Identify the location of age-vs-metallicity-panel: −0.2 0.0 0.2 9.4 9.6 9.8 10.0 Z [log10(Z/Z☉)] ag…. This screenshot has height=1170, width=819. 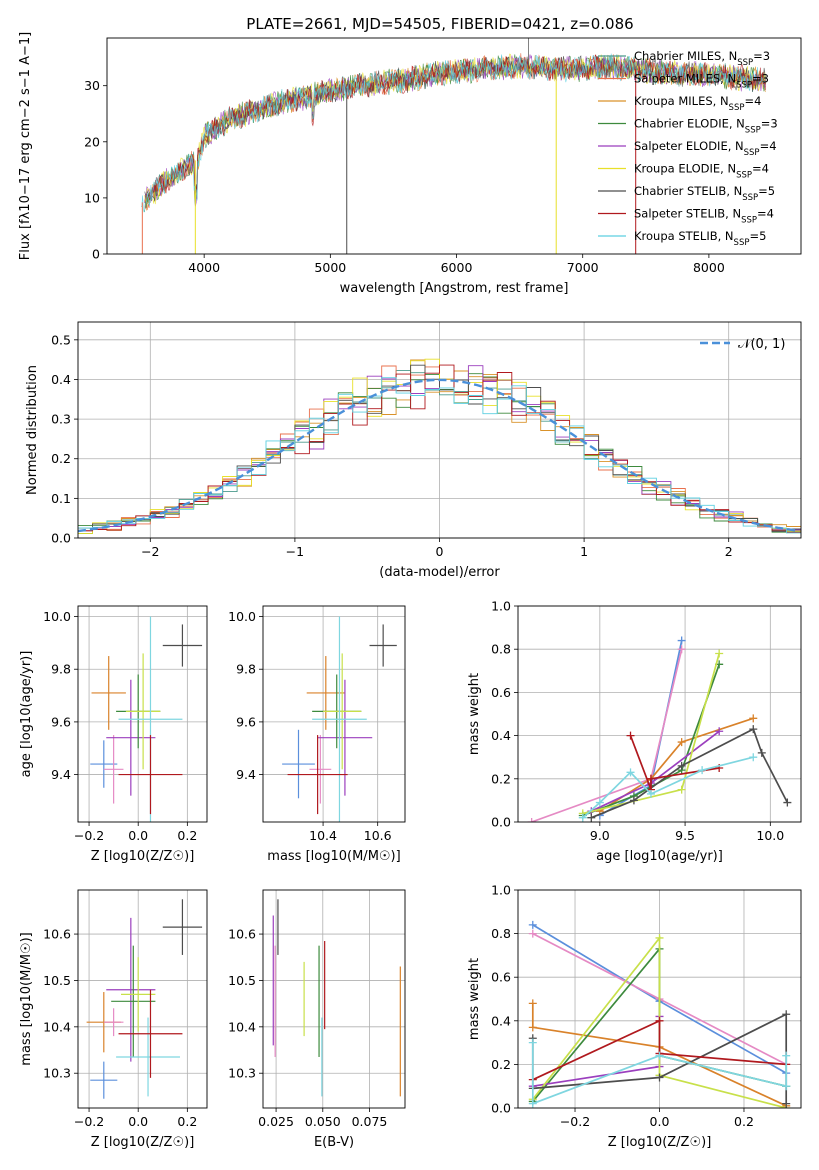
(113, 734).